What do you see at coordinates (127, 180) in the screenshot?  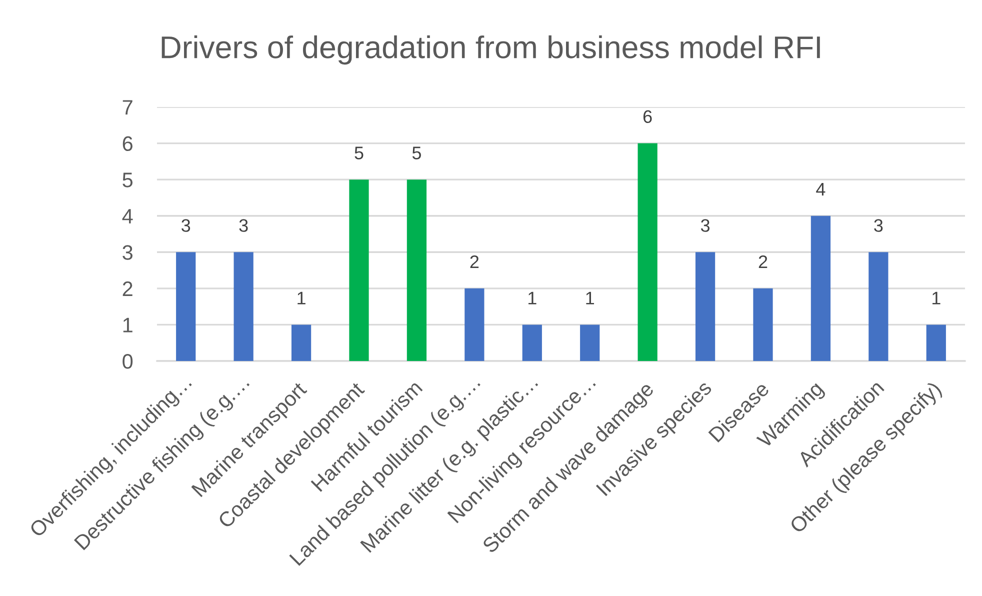 I see `y-tick-label: 5` at bounding box center [127, 180].